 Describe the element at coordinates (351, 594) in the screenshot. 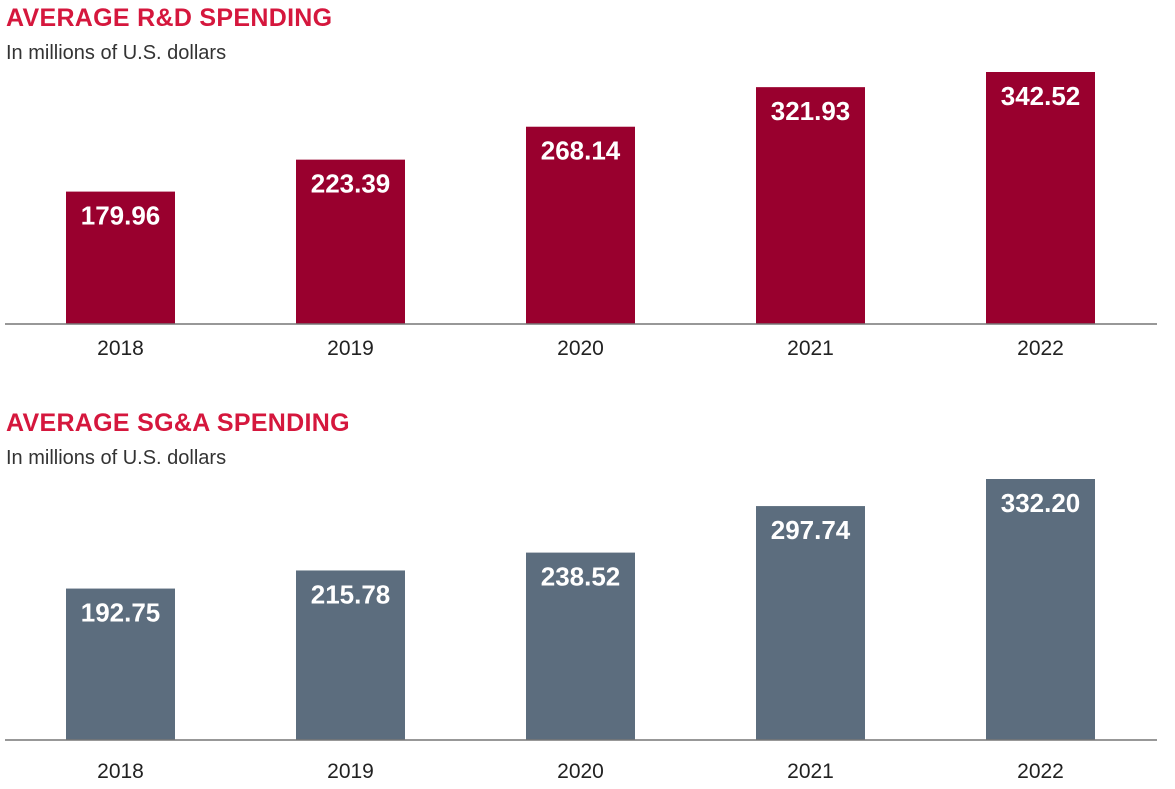

I see `data-label-2019: 215.78` at that location.